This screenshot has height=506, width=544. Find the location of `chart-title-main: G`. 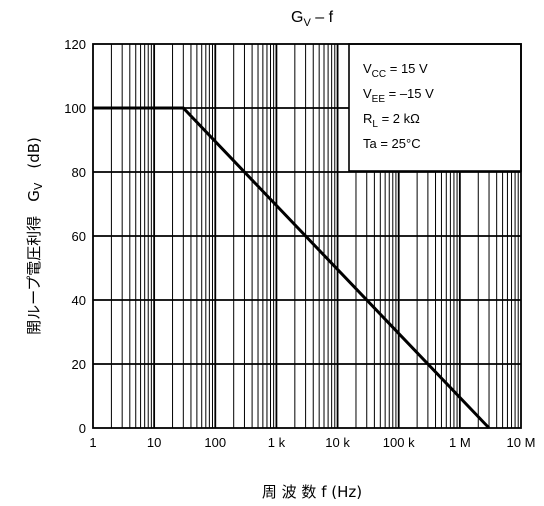

chart-title-main: G is located at coordinates (297, 17).